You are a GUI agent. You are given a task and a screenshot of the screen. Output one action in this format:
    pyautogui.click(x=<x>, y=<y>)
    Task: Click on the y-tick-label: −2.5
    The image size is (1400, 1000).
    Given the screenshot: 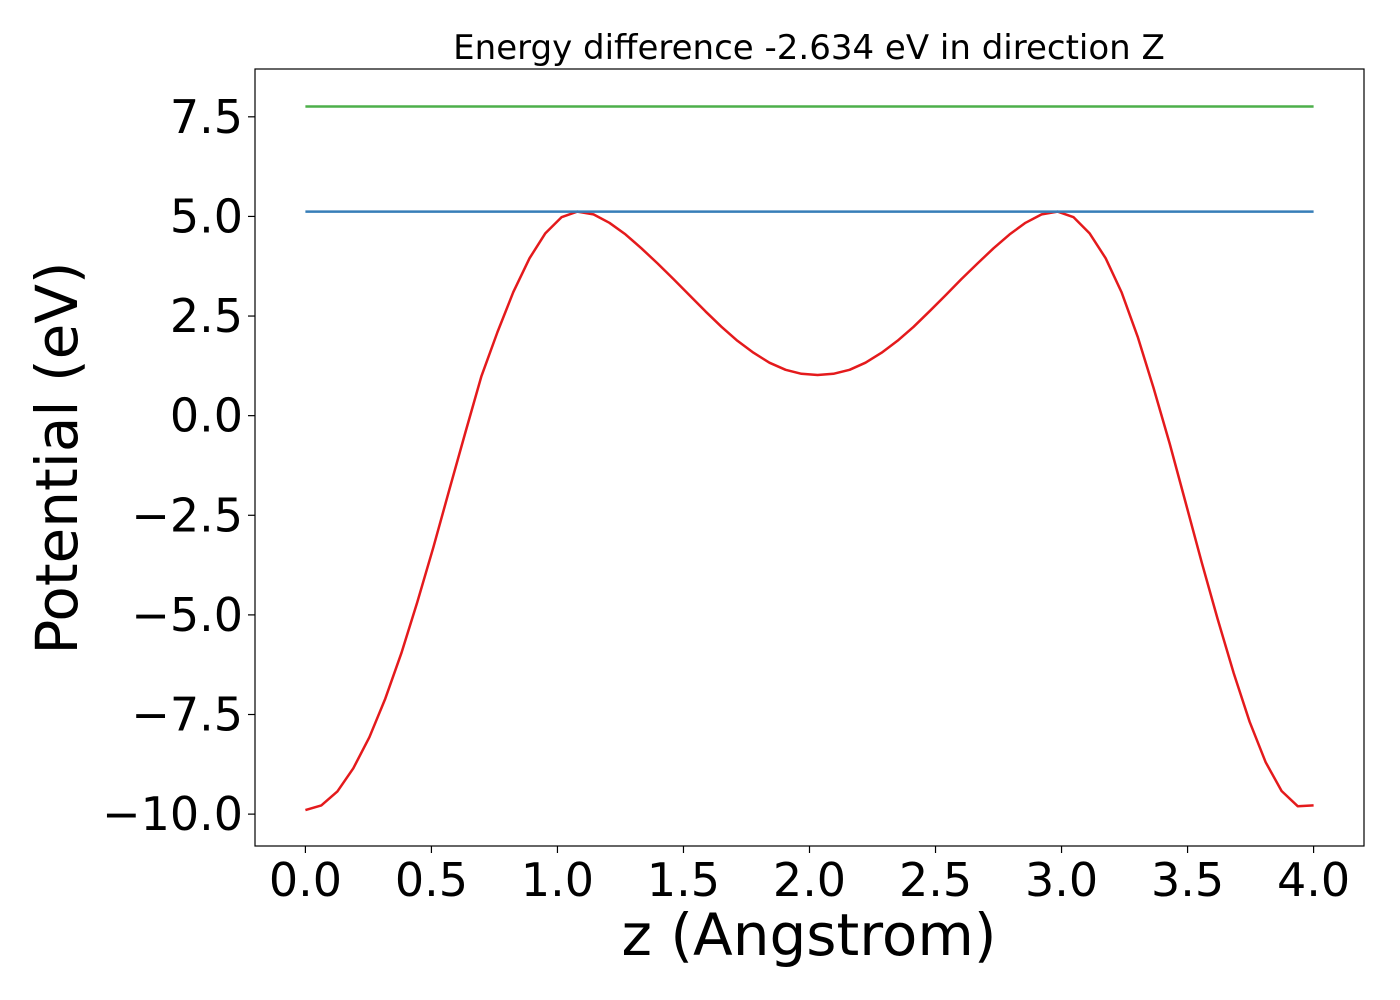 What is the action you would take?
    pyautogui.click(x=187, y=515)
    